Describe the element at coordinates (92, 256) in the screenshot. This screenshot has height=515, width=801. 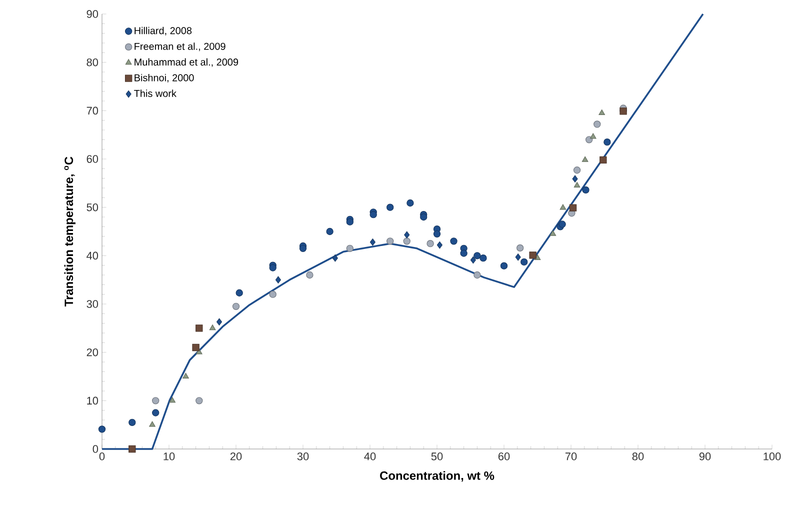
I see `y-tick-label: 40` at that location.